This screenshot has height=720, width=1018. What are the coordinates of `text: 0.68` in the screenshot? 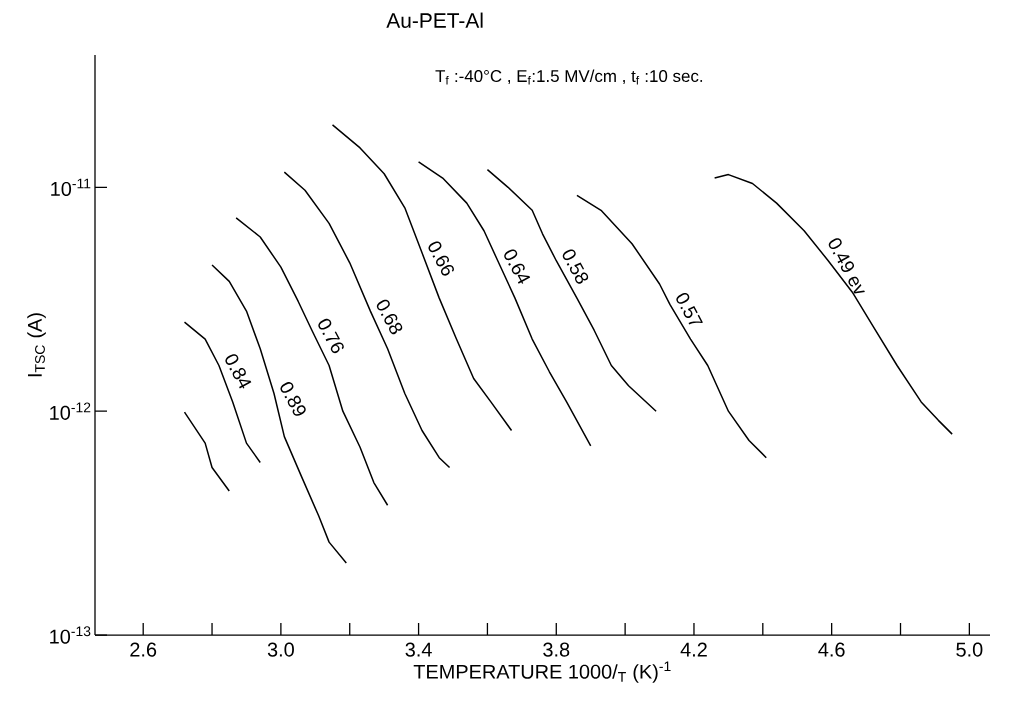 It's located at (389, 317).